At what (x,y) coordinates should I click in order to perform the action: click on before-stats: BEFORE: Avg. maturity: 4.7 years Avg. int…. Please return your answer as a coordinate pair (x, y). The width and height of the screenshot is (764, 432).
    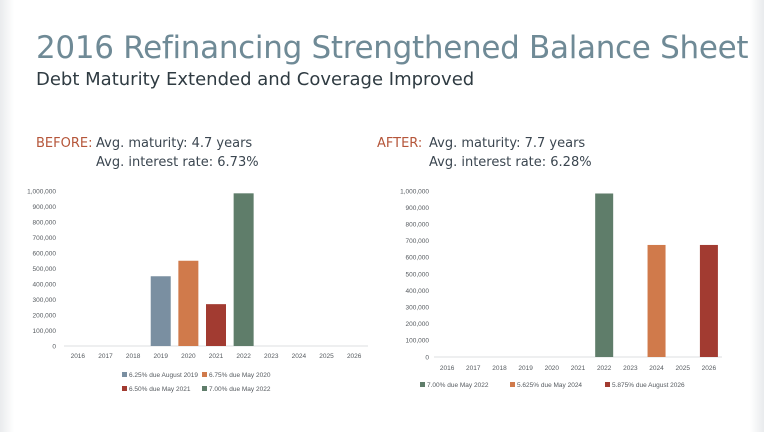
    Looking at the image, I should click on (147, 153).